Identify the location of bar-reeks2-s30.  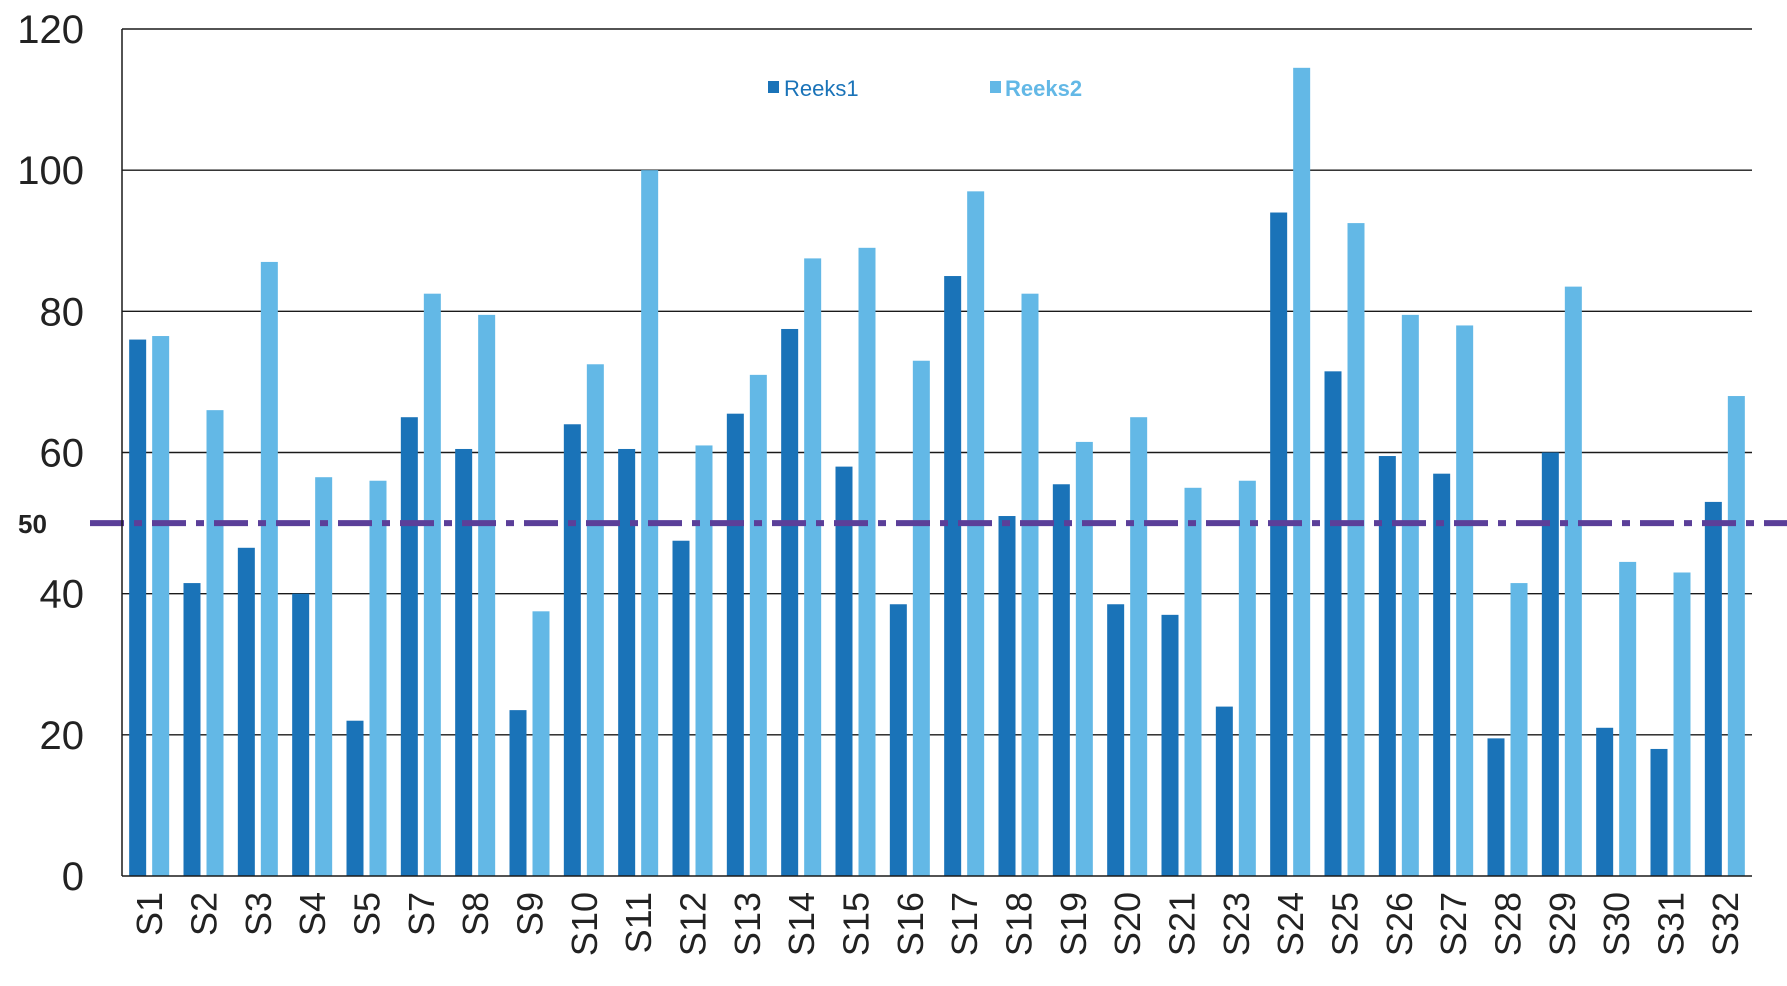
(1628, 718).